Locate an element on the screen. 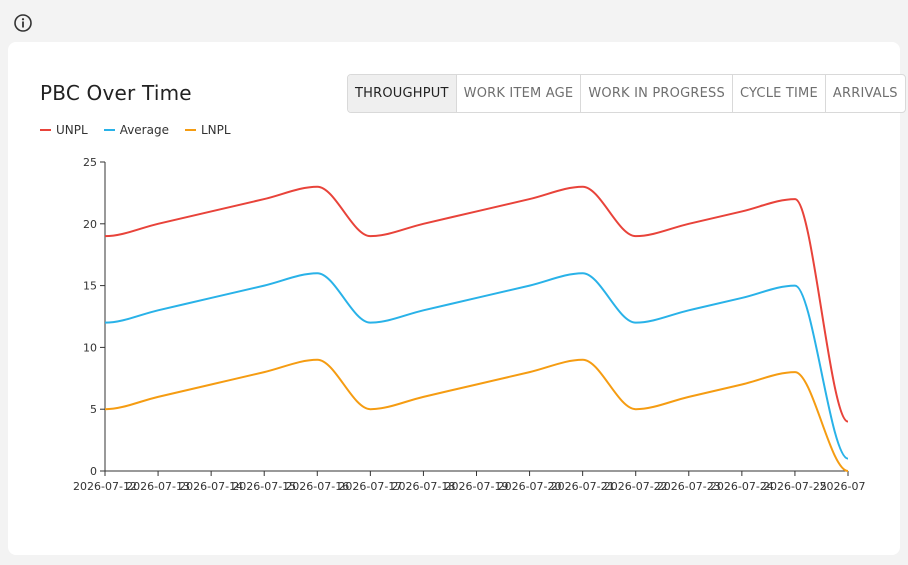 Image resolution: width=908 pixels, height=565 pixels. y-tick-label-0: 0 is located at coordinates (93, 471).